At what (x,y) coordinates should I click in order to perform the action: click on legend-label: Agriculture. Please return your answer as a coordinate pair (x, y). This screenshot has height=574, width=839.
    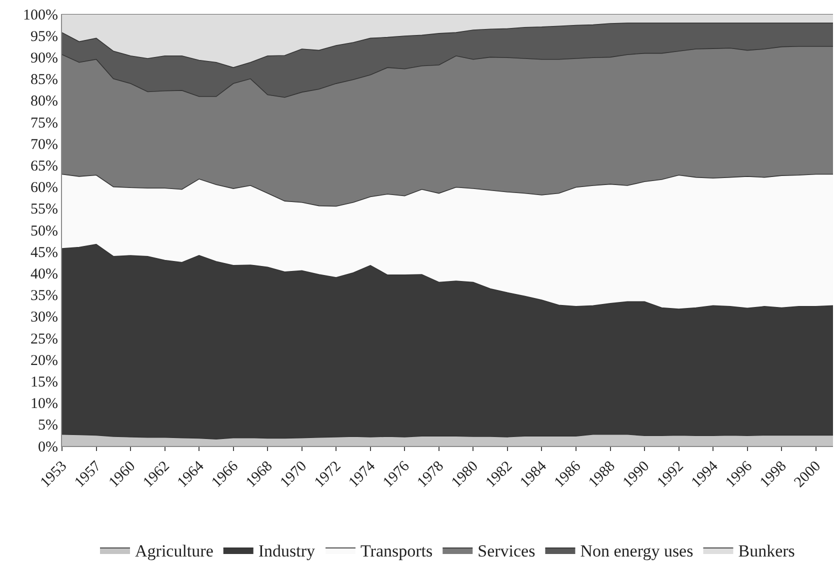
    Looking at the image, I should click on (174, 551).